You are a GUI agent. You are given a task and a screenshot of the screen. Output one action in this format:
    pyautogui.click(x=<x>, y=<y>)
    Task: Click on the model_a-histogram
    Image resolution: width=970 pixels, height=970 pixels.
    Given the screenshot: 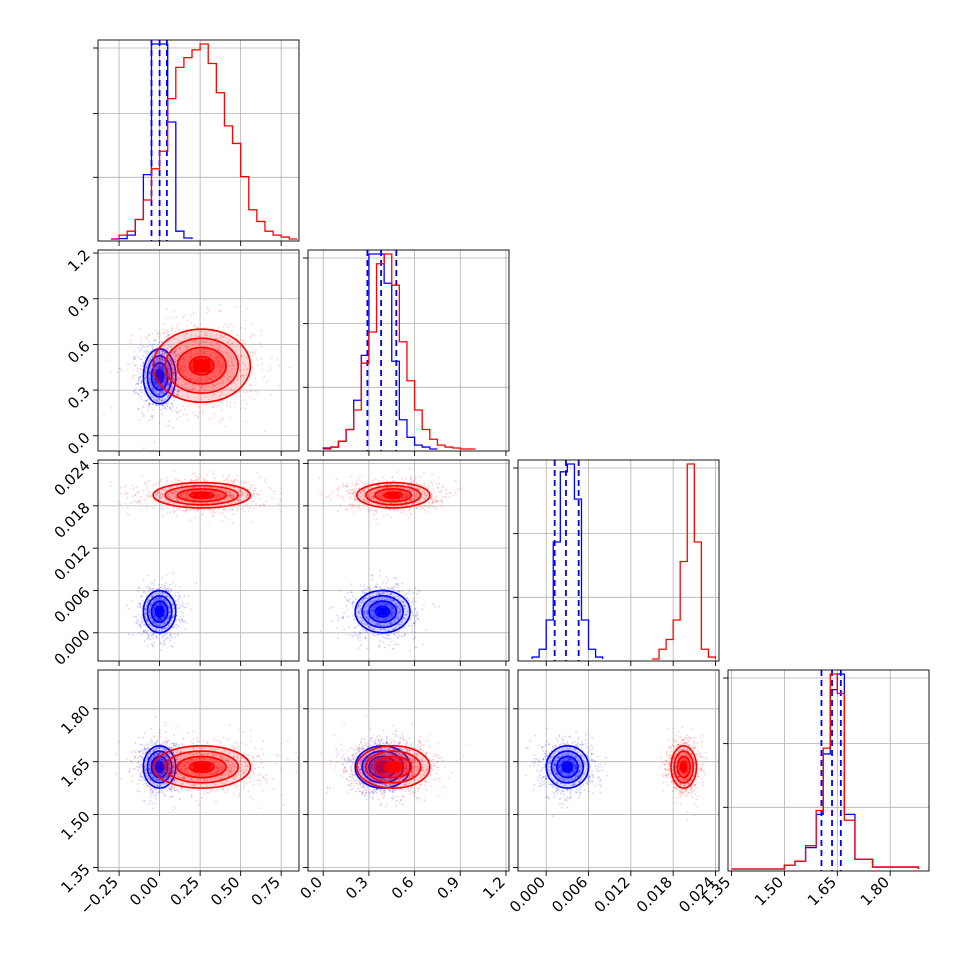 What is the action you would take?
    pyautogui.click(x=151, y=141)
    